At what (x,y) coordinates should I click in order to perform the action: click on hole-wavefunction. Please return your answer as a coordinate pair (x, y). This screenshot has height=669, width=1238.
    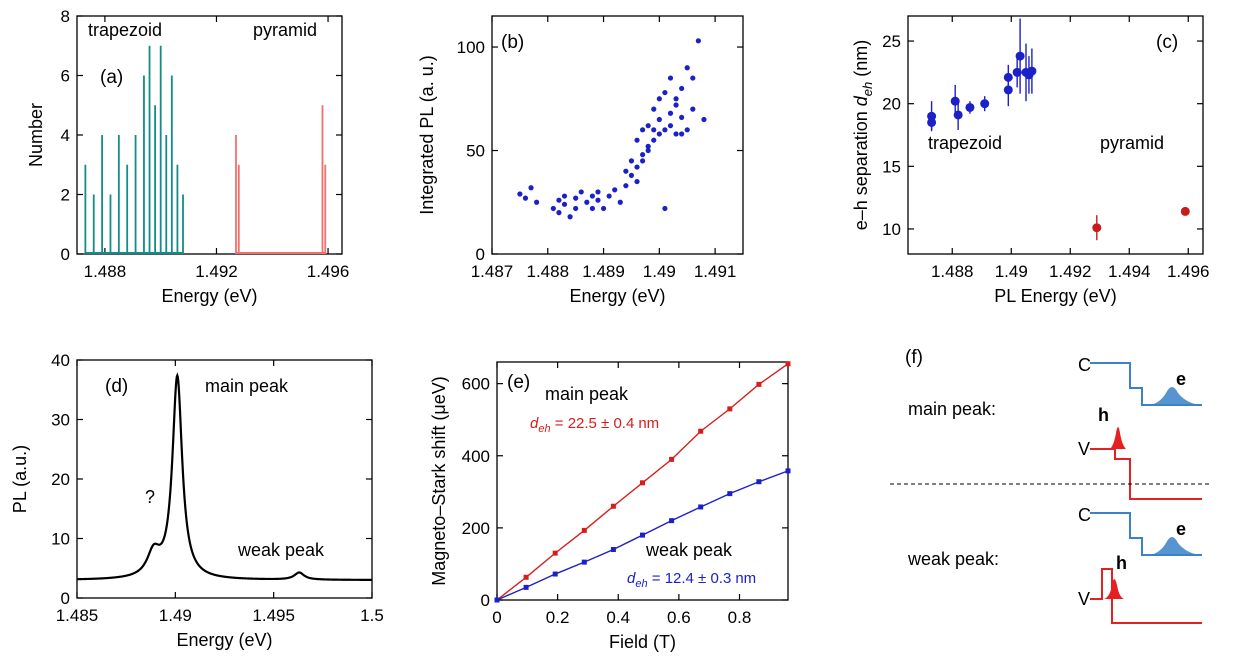
    Looking at the image, I should click on (1114, 589).